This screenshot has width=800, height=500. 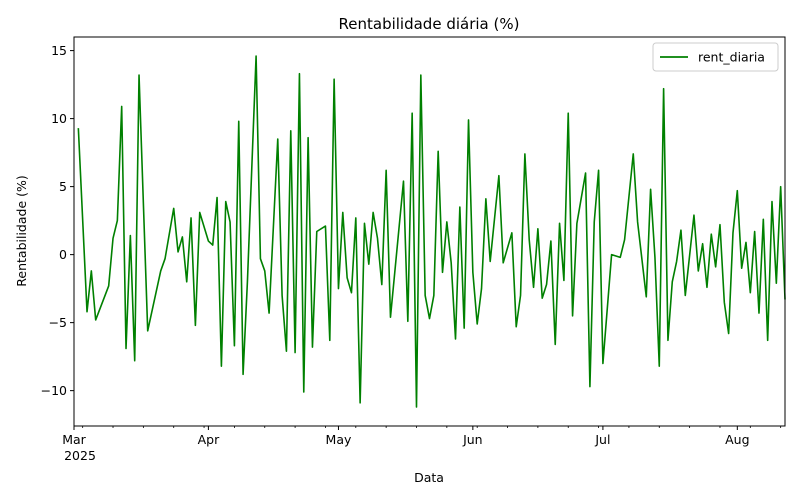 What do you see at coordinates (63, 186) in the screenshot?
I see `y-tick-label: 5` at bounding box center [63, 186].